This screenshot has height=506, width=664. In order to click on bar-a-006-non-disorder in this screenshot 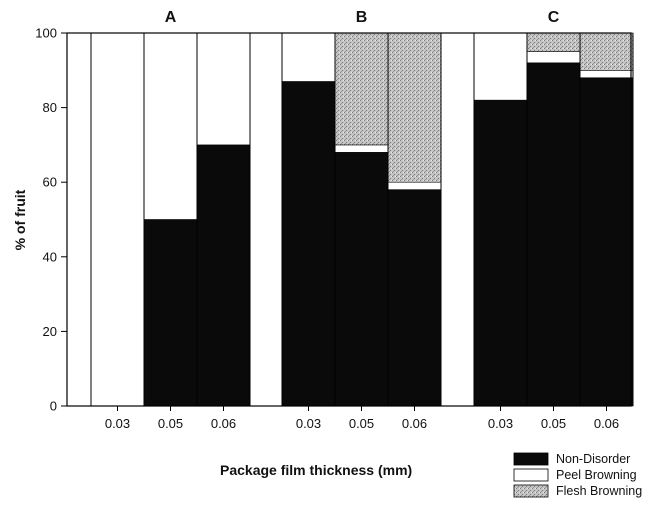, I will do `click(223, 275)`.